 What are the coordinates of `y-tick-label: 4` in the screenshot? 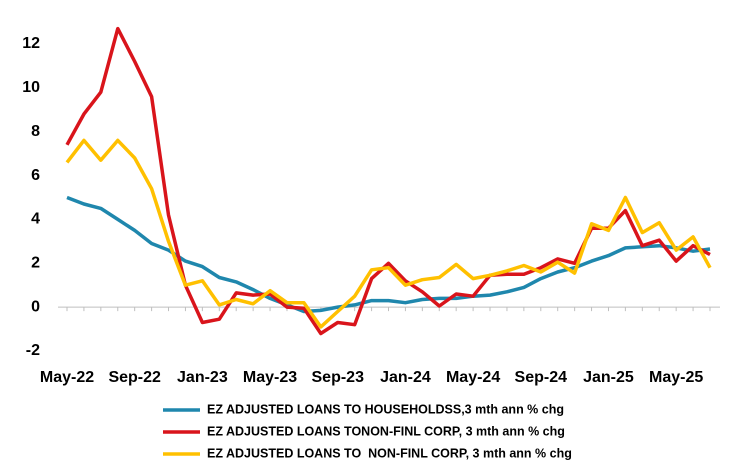 It's located at (35, 219).